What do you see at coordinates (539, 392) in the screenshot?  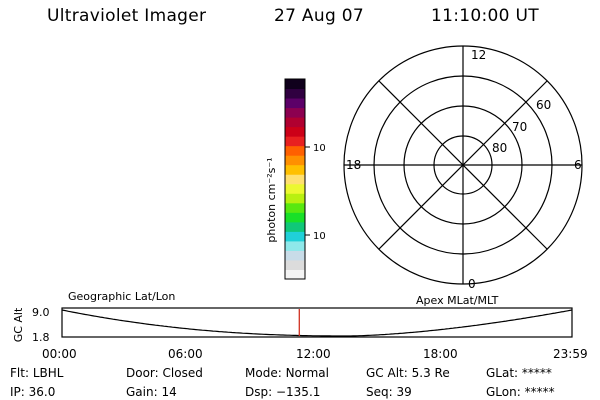 I see `glon-value: *****` at bounding box center [539, 392].